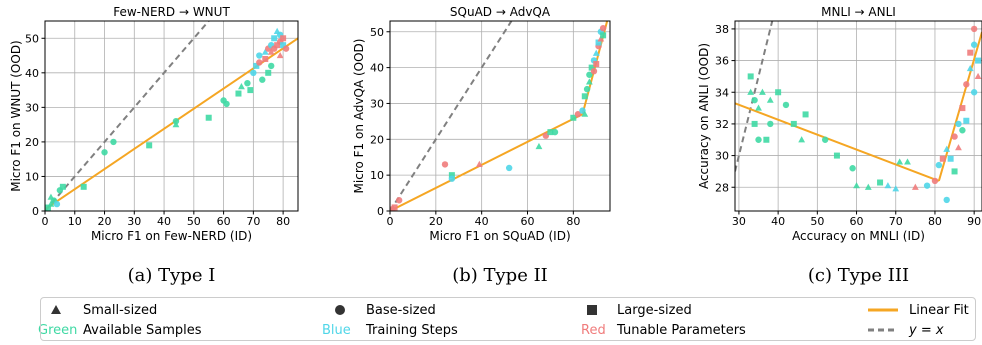  Describe the element at coordinates (722, 29) in the screenshot. I see `y-tick-label: 38` at that location.